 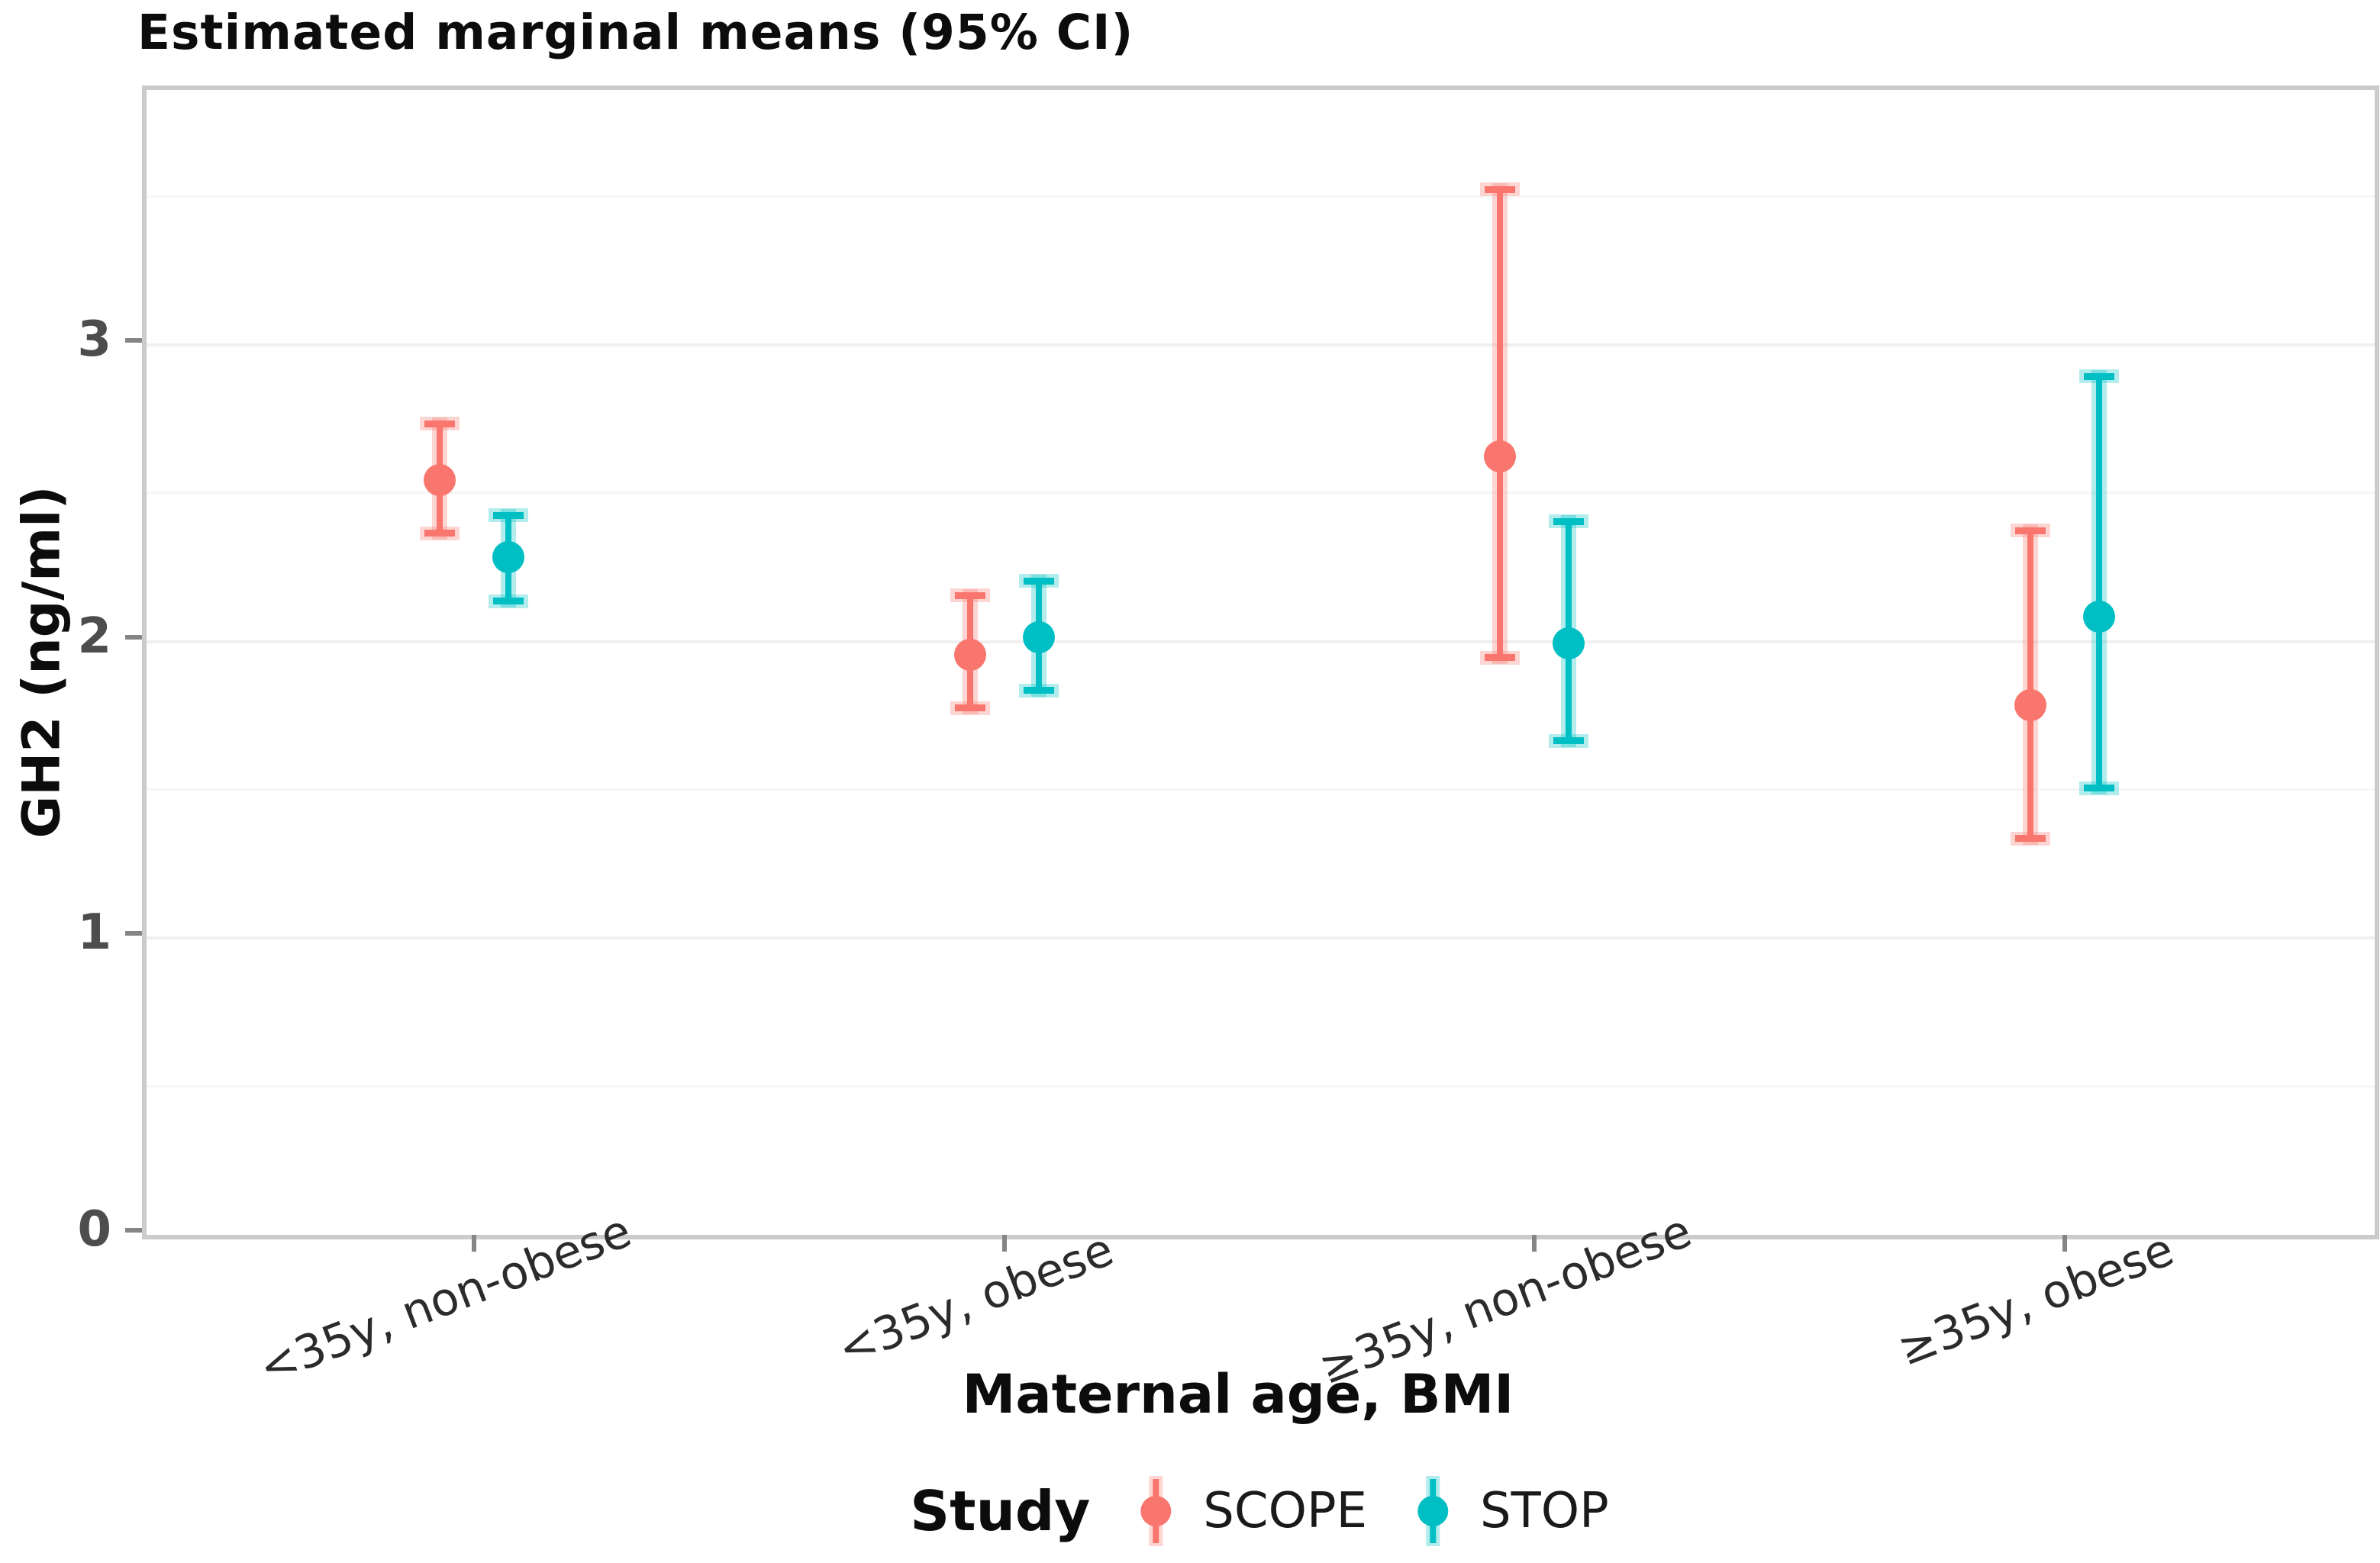 I want to click on legend-title: Study, so click(x=1000, y=1511).